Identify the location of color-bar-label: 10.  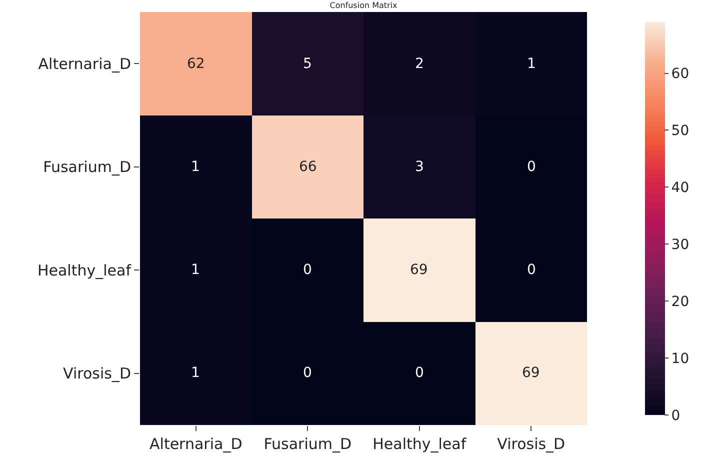
(680, 358).